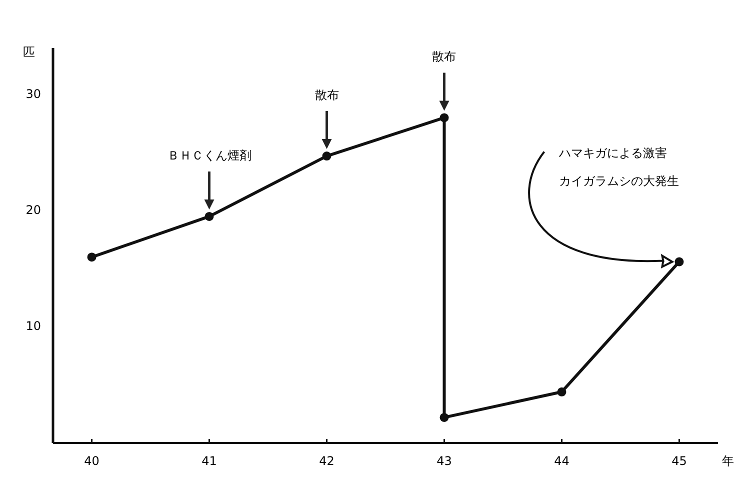 The height and width of the screenshot is (491, 756). I want to click on annotation: カイガラムシの大発生, so click(619, 181).